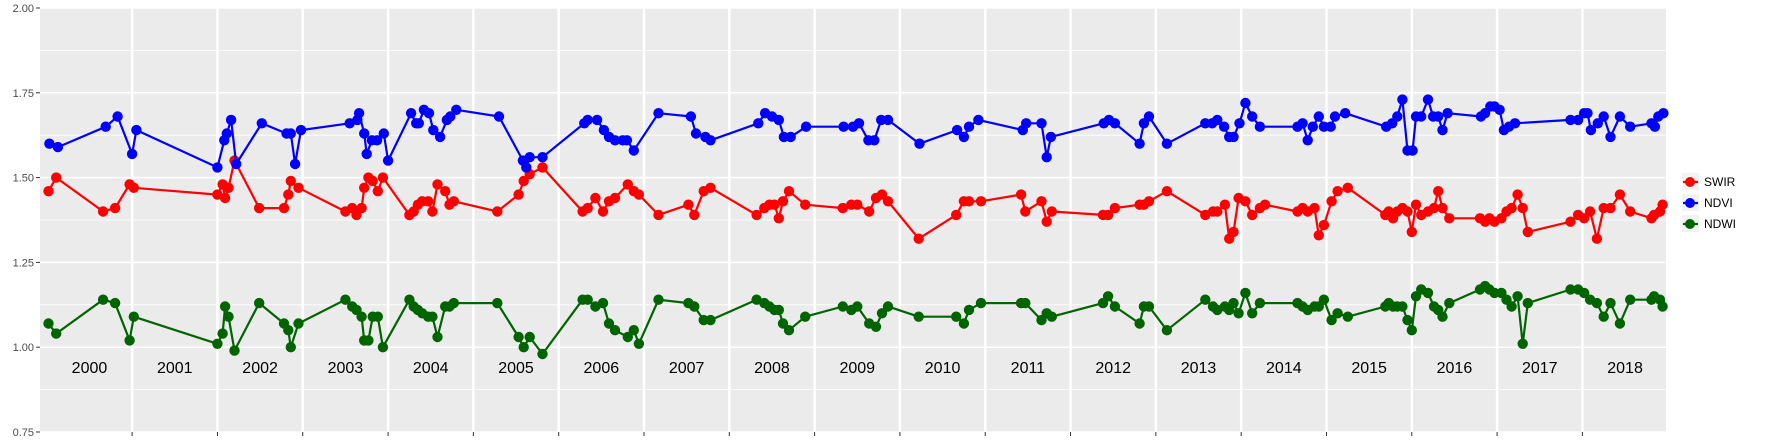 Image resolution: width=1773 pixels, height=442 pixels. Describe the element at coordinates (175, 368) in the screenshot. I see `year-label: 2001` at that location.